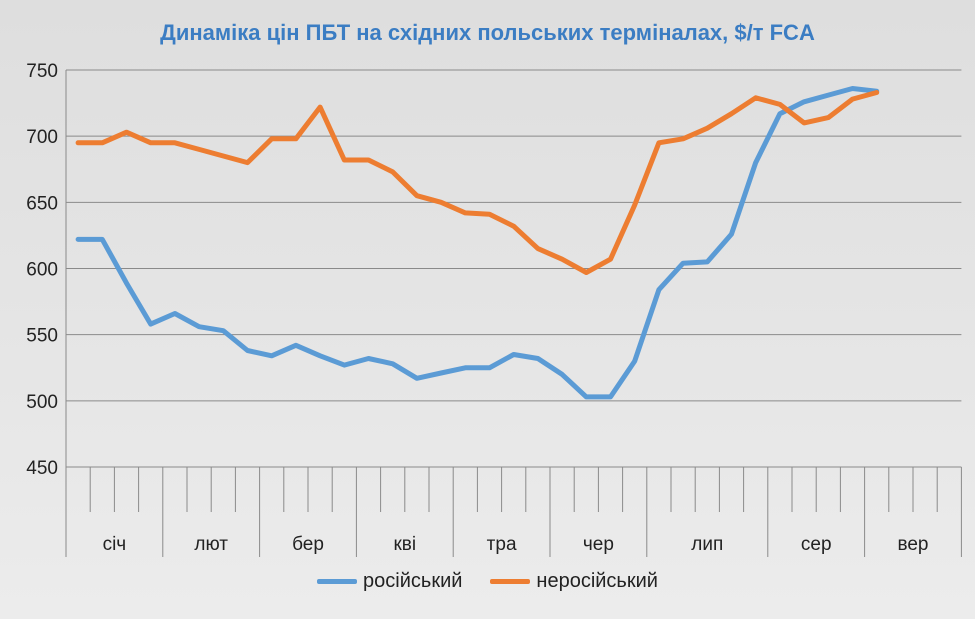 This screenshot has width=975, height=619. I want to click on x-tick-label-4: тра, so click(502, 544).